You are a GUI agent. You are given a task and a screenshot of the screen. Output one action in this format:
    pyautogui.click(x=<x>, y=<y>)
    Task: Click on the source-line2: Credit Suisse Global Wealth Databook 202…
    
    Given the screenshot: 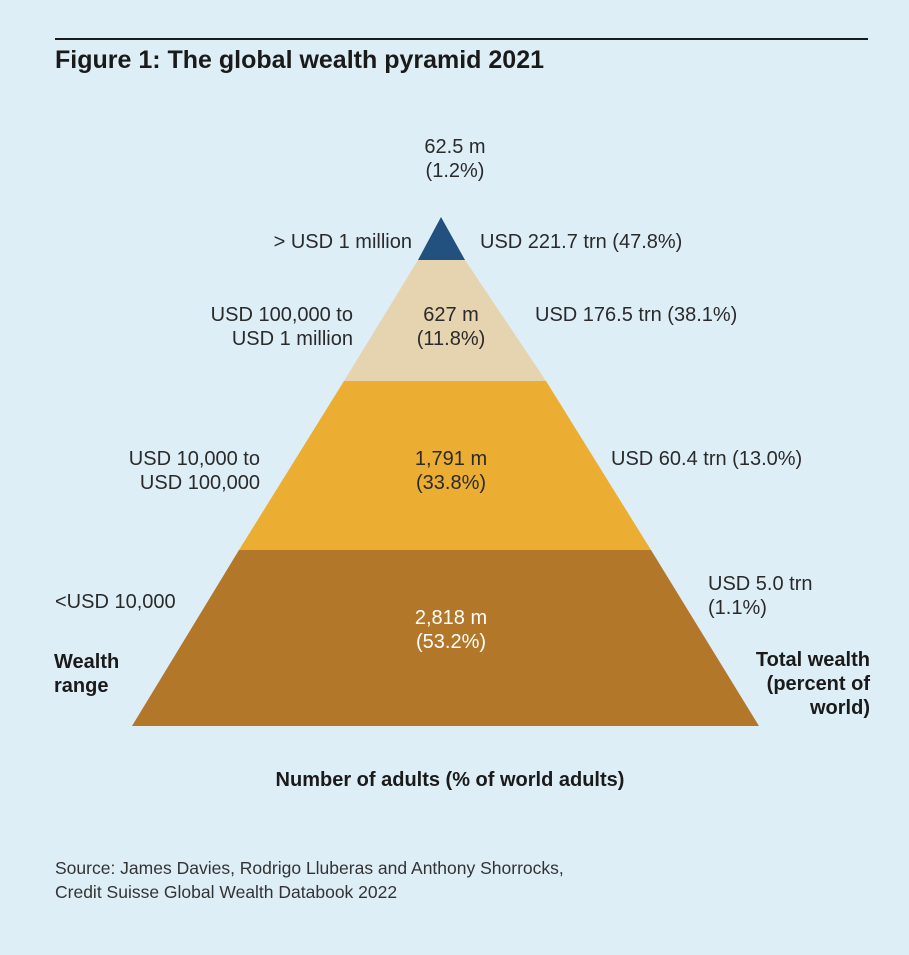 What is the action you would take?
    pyautogui.click(x=226, y=892)
    